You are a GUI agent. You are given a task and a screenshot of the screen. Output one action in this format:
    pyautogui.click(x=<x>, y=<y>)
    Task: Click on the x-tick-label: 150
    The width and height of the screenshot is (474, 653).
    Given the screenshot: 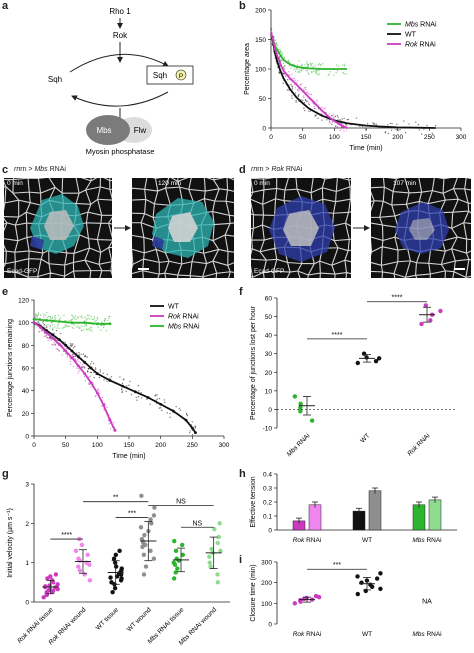 What is the action you would take?
    pyautogui.click(x=366, y=137)
    